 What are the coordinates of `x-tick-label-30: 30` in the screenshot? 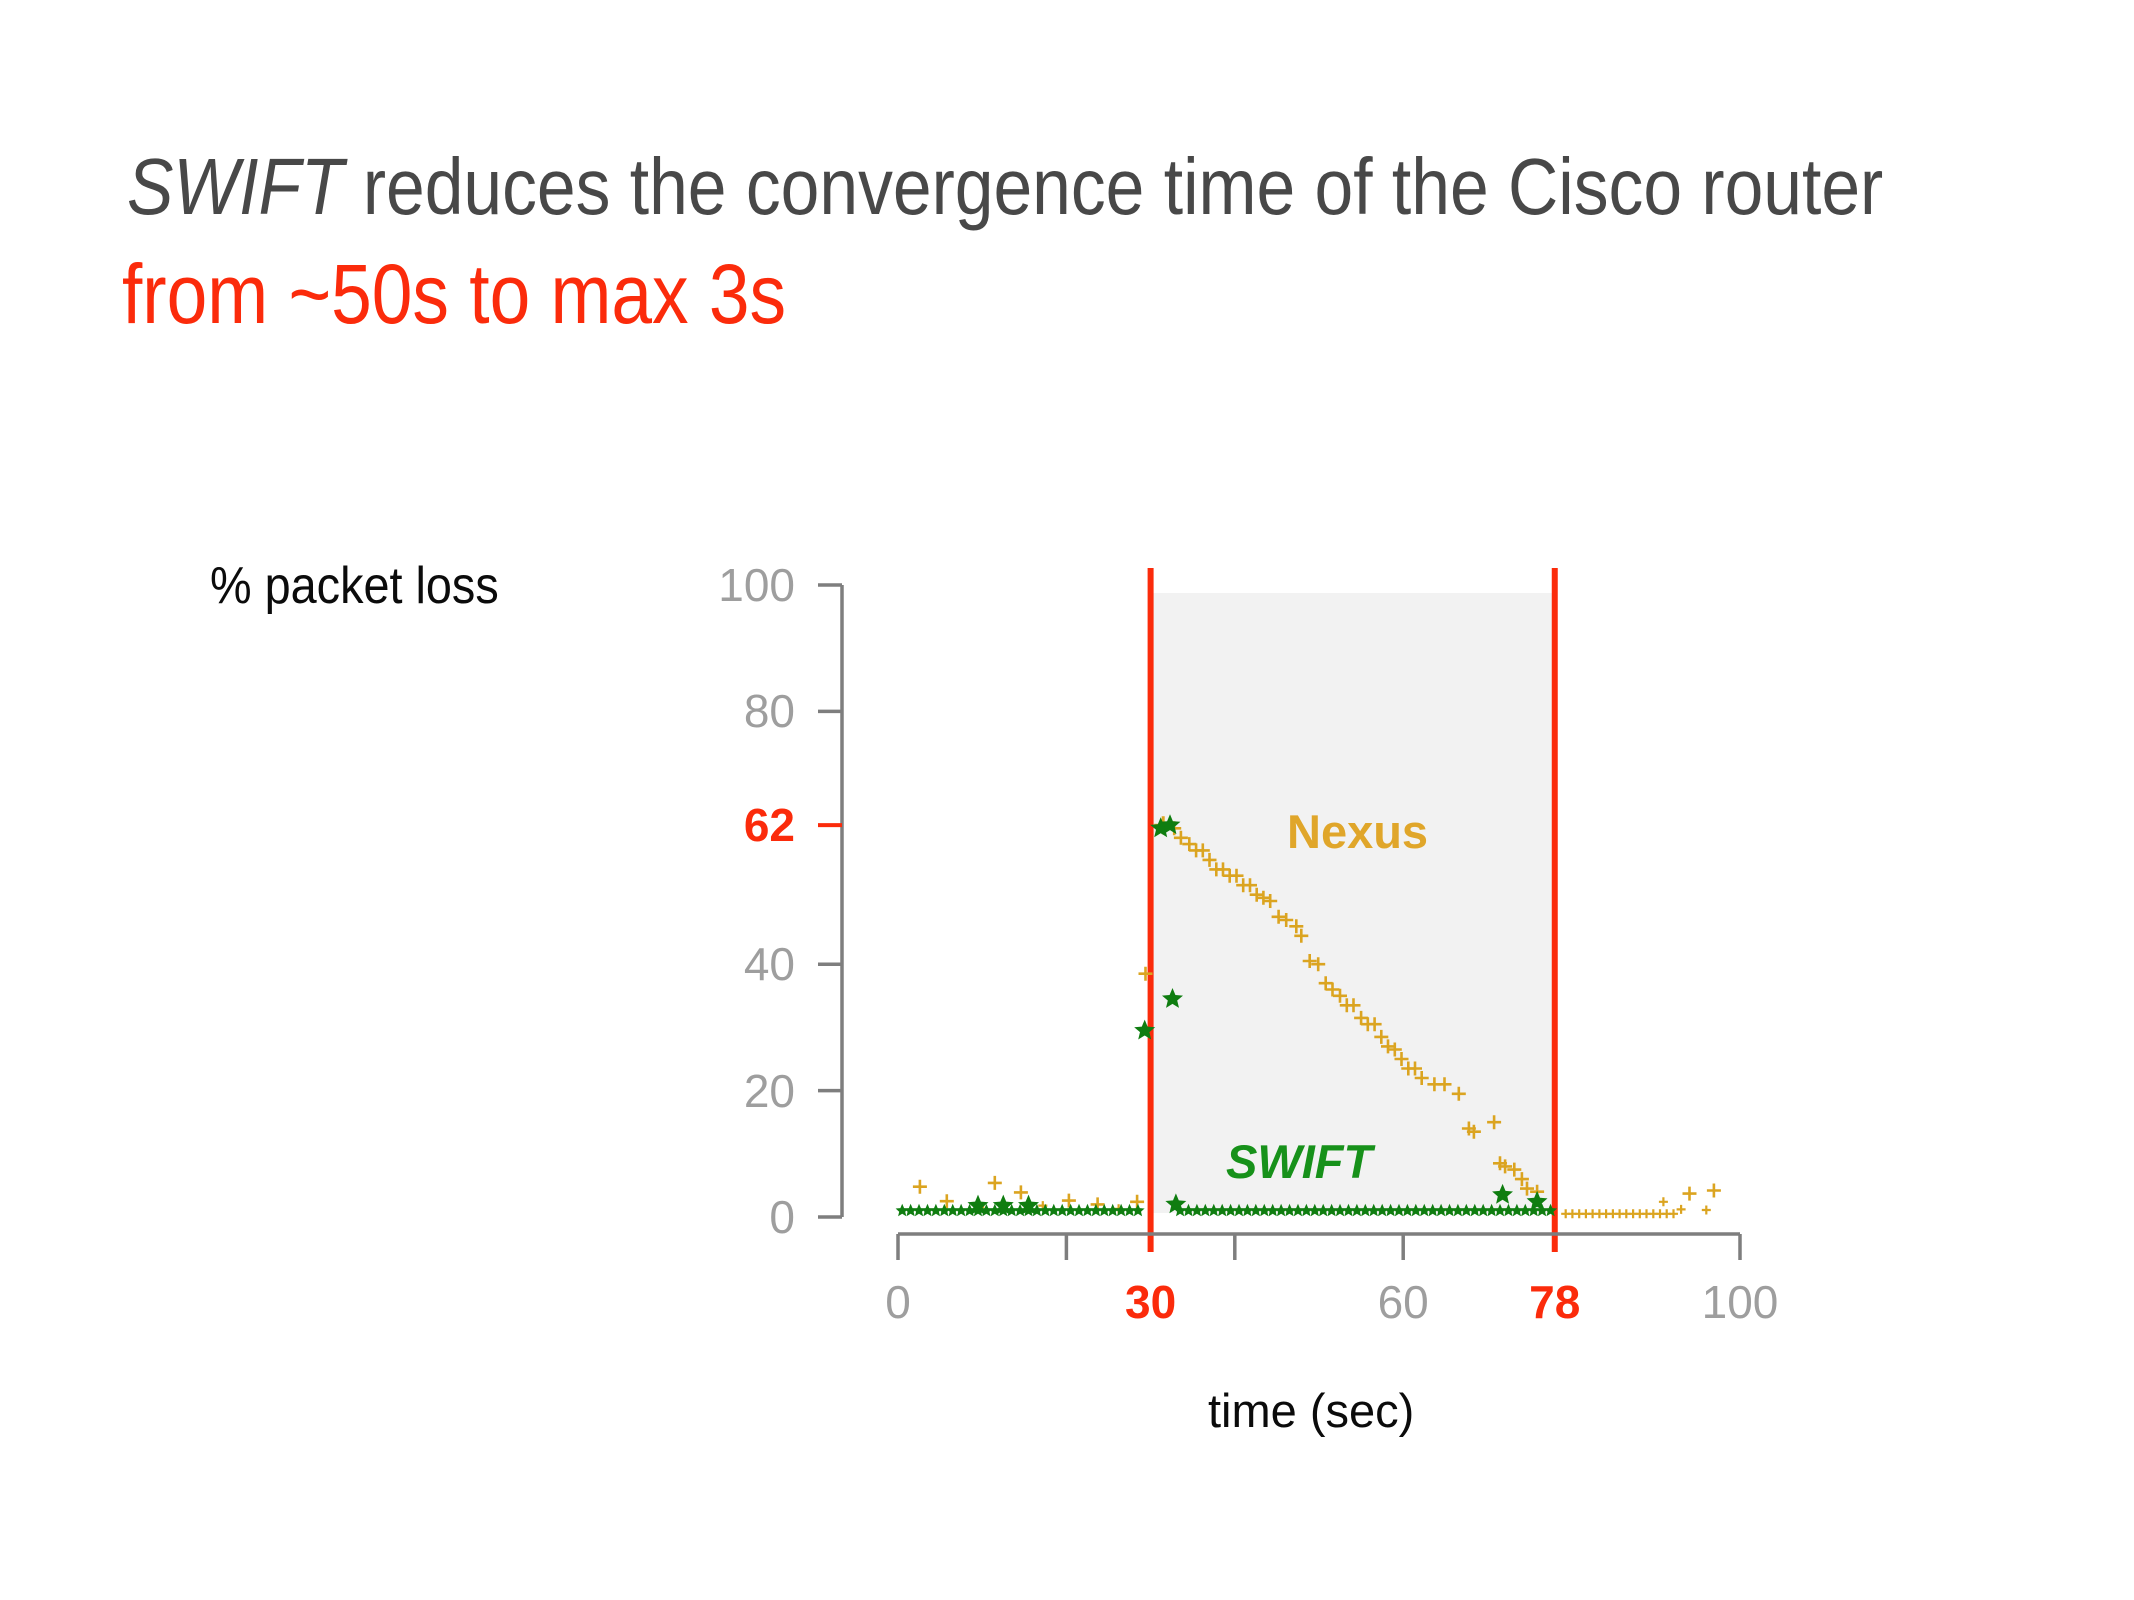 It's located at (1151, 1302).